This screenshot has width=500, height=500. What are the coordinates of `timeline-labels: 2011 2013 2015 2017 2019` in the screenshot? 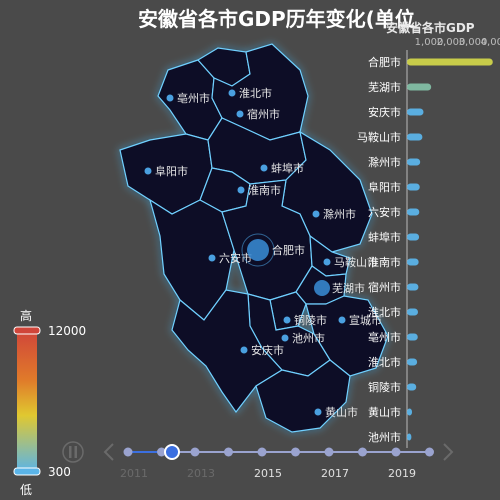 It's located at (268, 473).